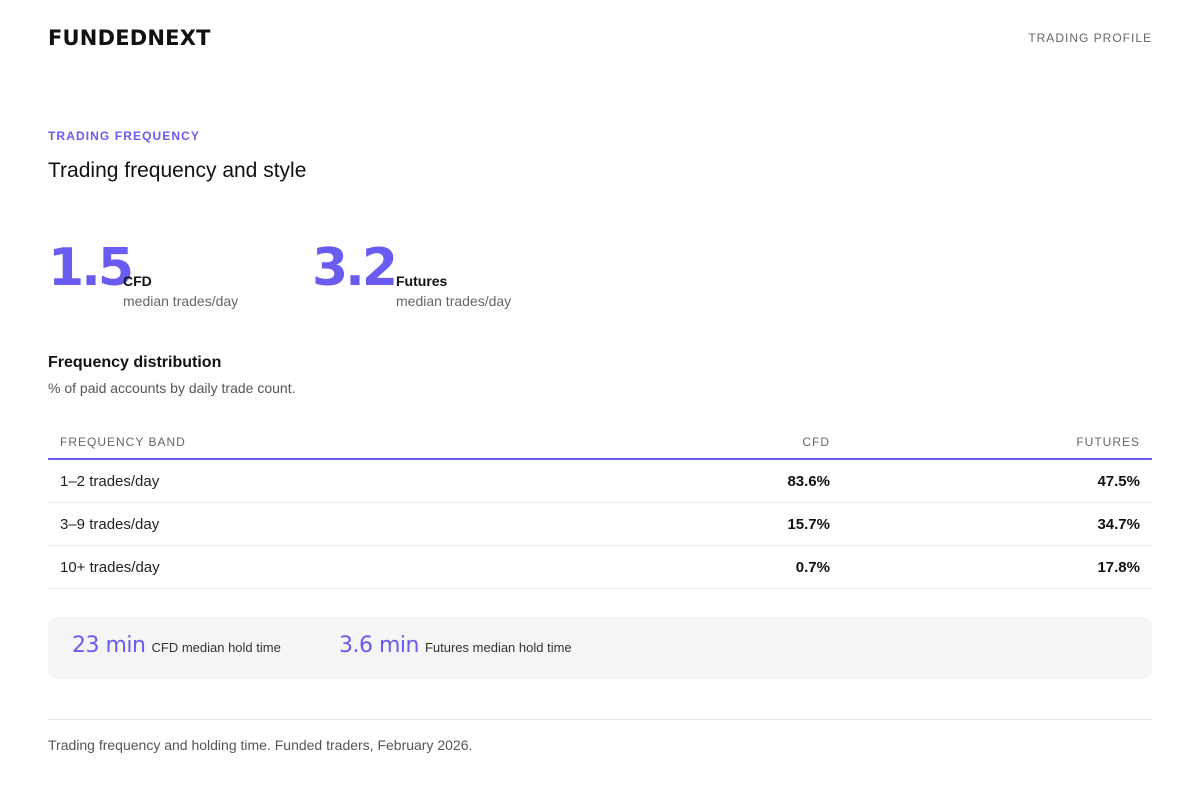 The height and width of the screenshot is (810, 1200). What do you see at coordinates (1090, 38) in the screenshot?
I see `page-label: TRADING PROFILE` at bounding box center [1090, 38].